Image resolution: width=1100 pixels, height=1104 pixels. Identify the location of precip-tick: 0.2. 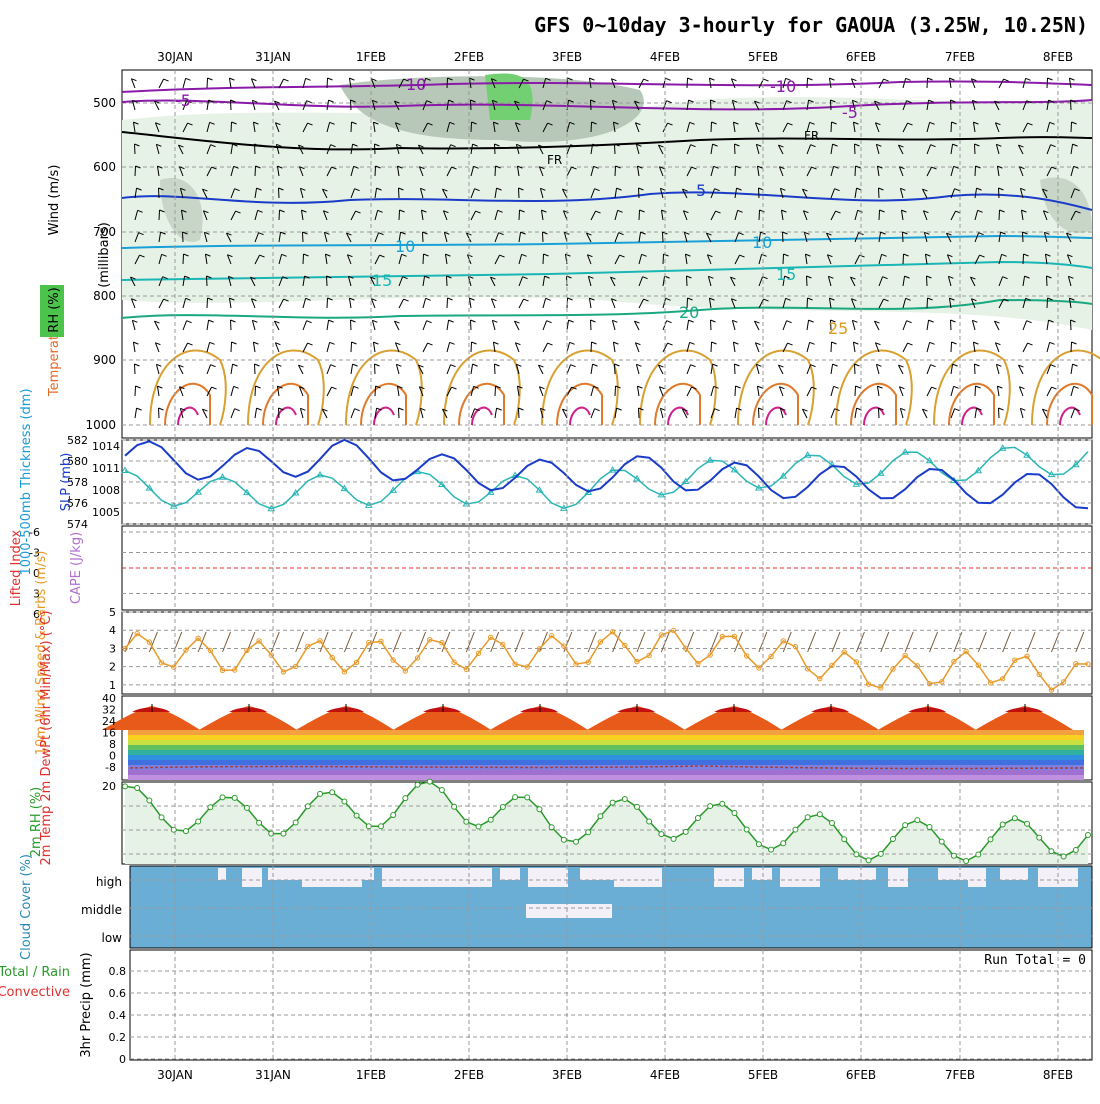
(118, 1037).